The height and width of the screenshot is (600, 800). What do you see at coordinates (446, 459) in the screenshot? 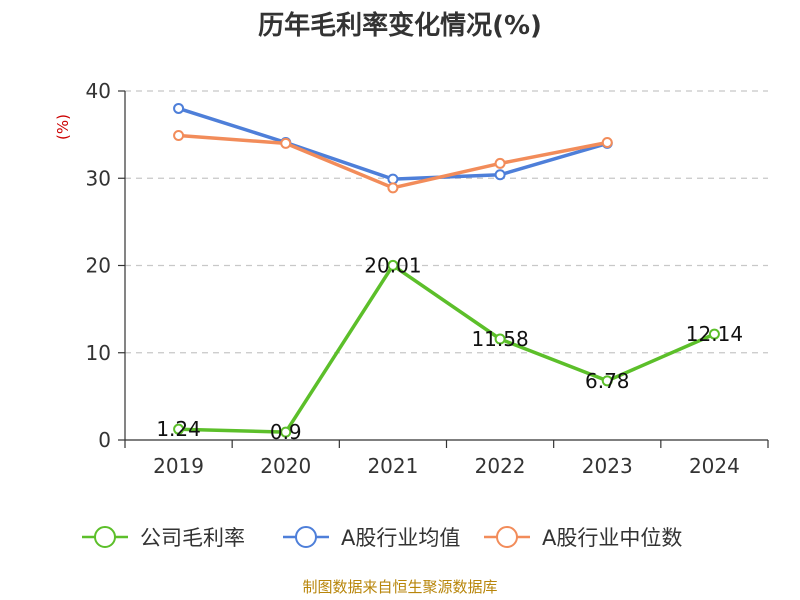
I see `x-ticks: 2019 2020 2021 2022 2023 2024` at bounding box center [446, 459].